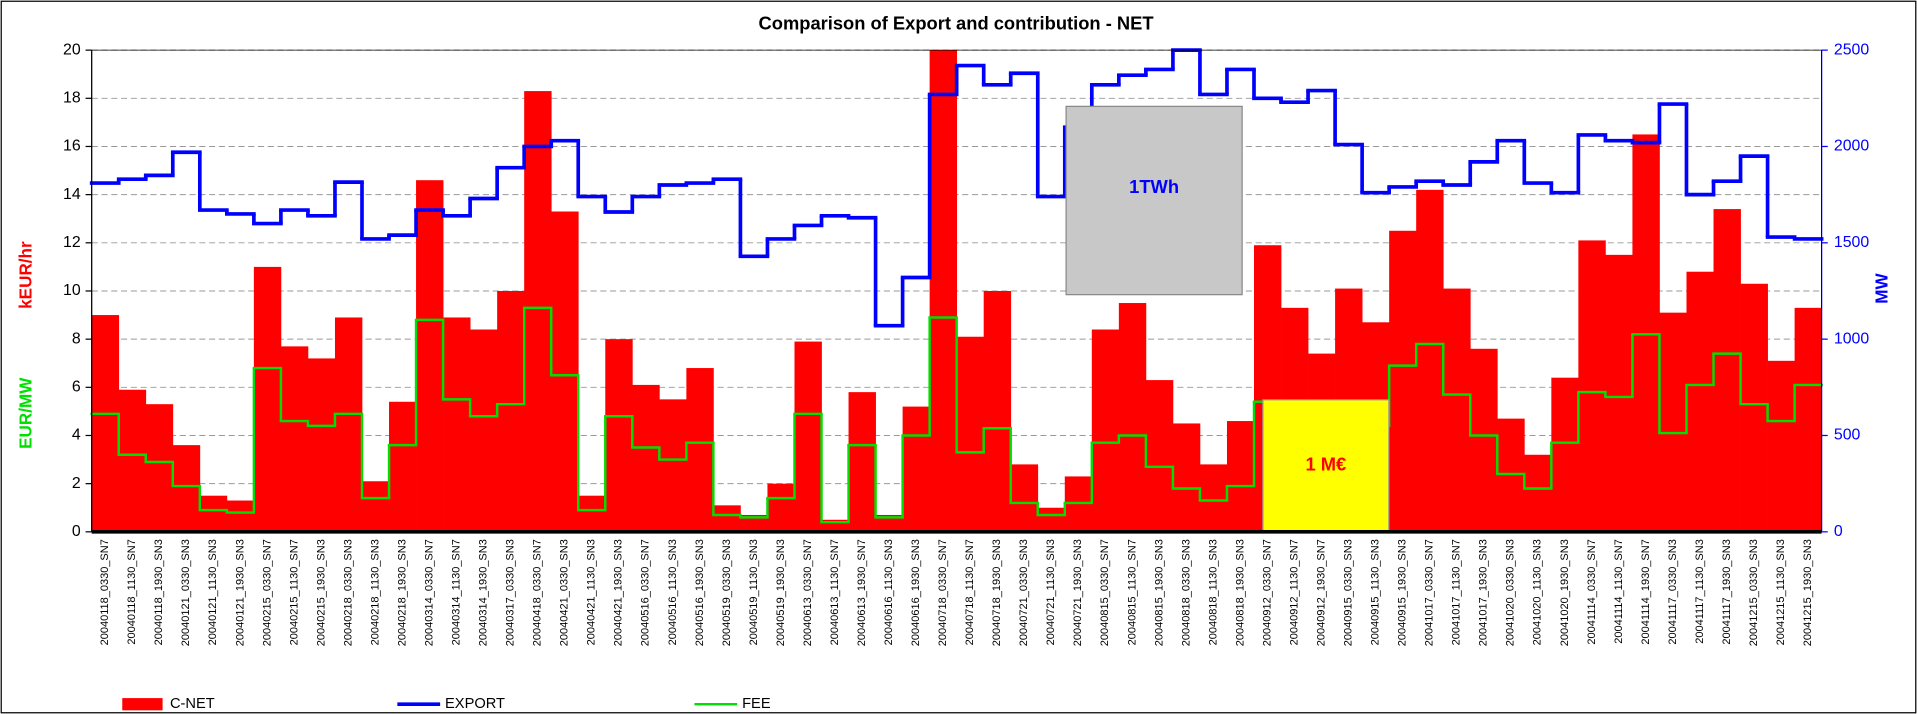 This screenshot has width=1917, height=714. Describe the element at coordinates (943, 592) in the screenshot. I see `x-tick-label: 20040718_0330_SN7` at that location.